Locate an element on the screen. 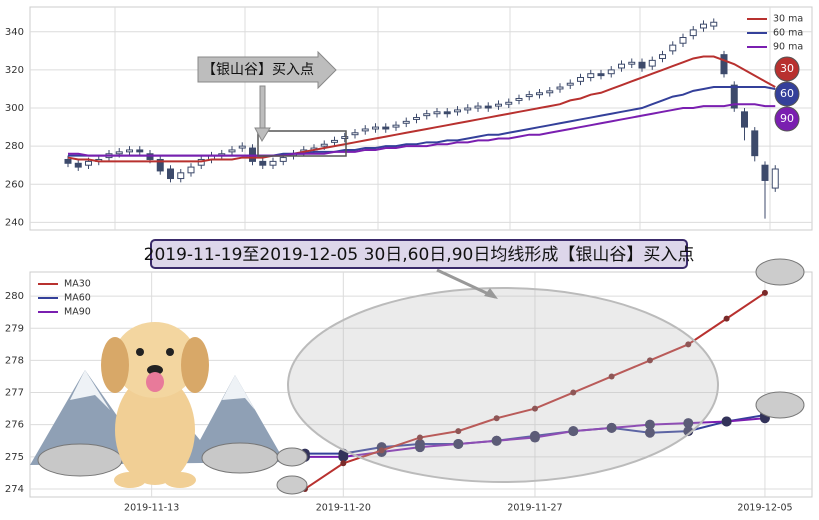 This screenshot has width=819, height=520. badge is located at coordinates (787, 94).